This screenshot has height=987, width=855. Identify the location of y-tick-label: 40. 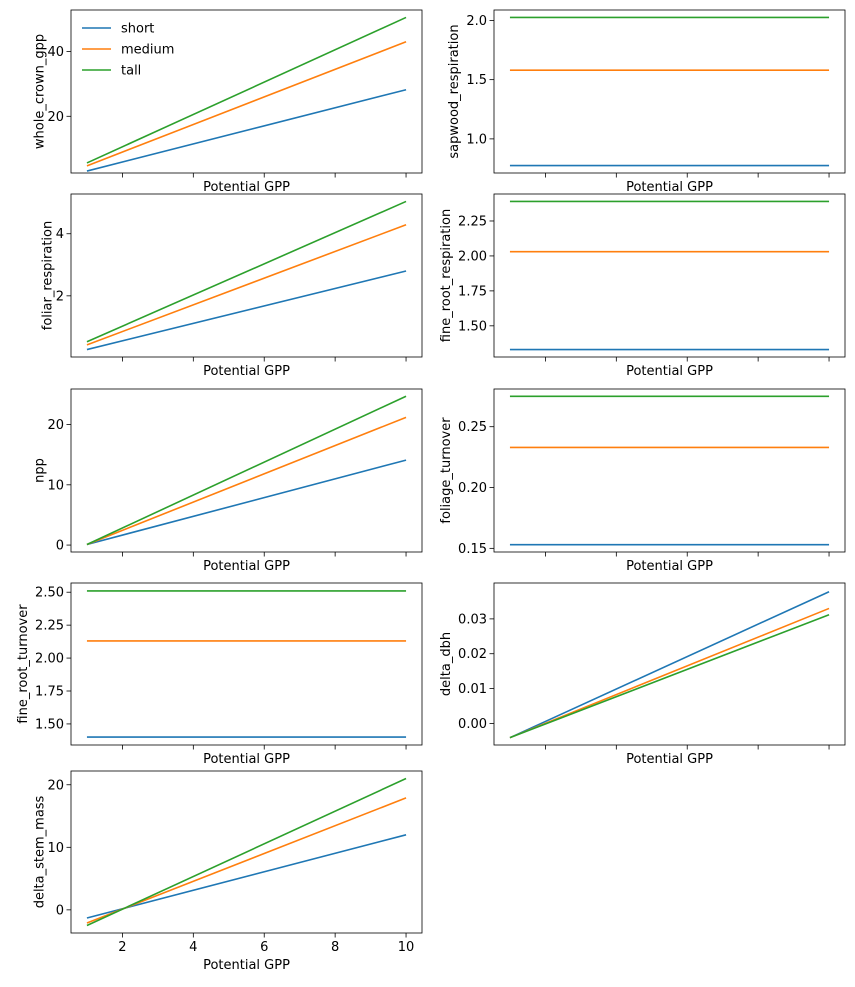
(55, 52).